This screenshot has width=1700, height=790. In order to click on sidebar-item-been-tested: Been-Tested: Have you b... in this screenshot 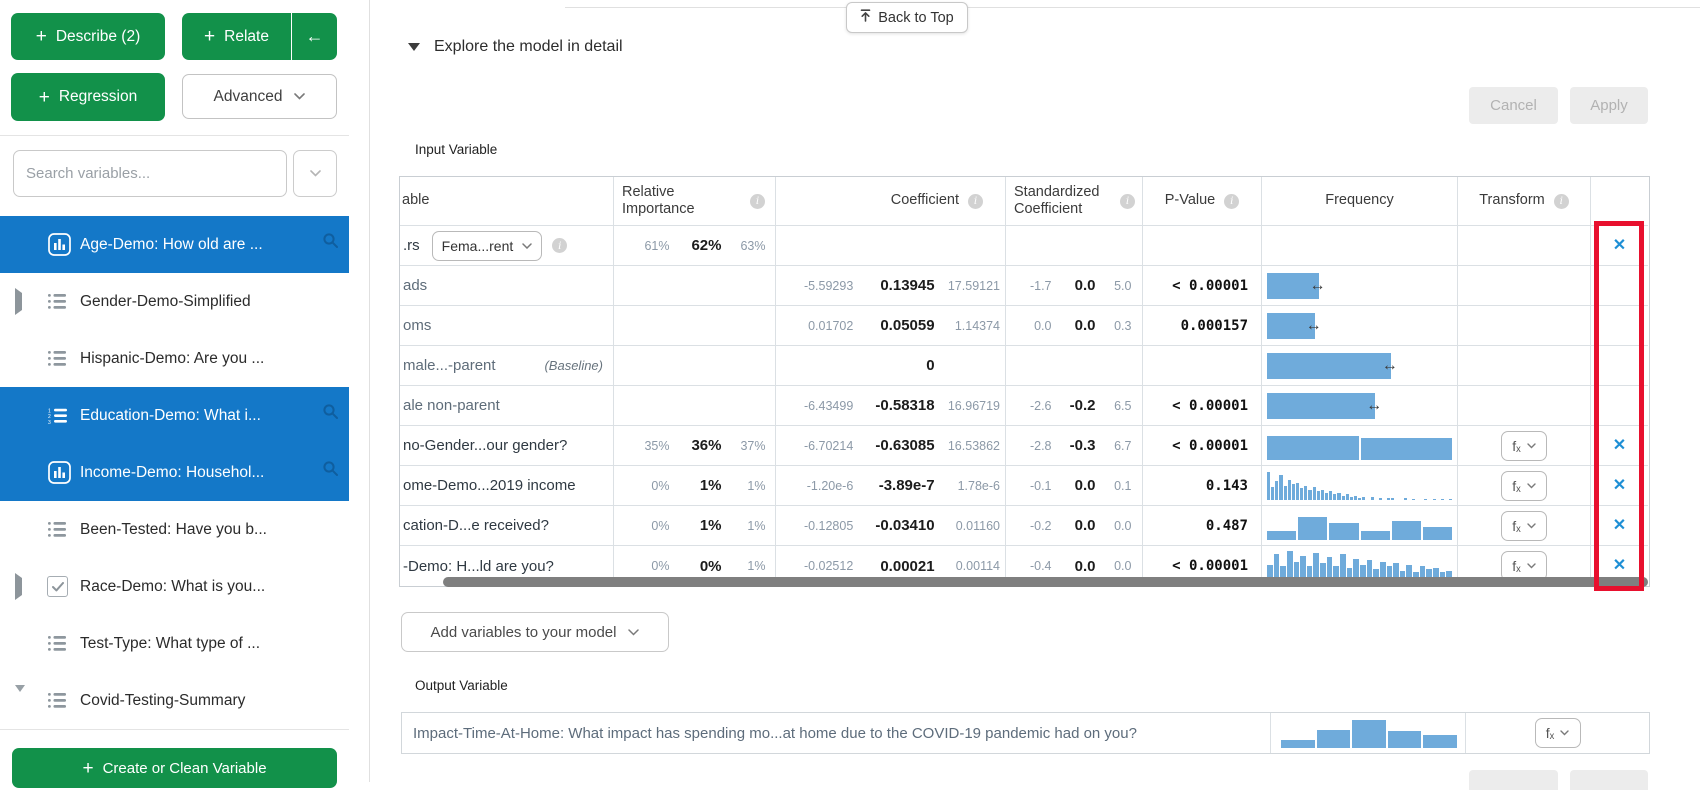, I will do `click(174, 529)`.